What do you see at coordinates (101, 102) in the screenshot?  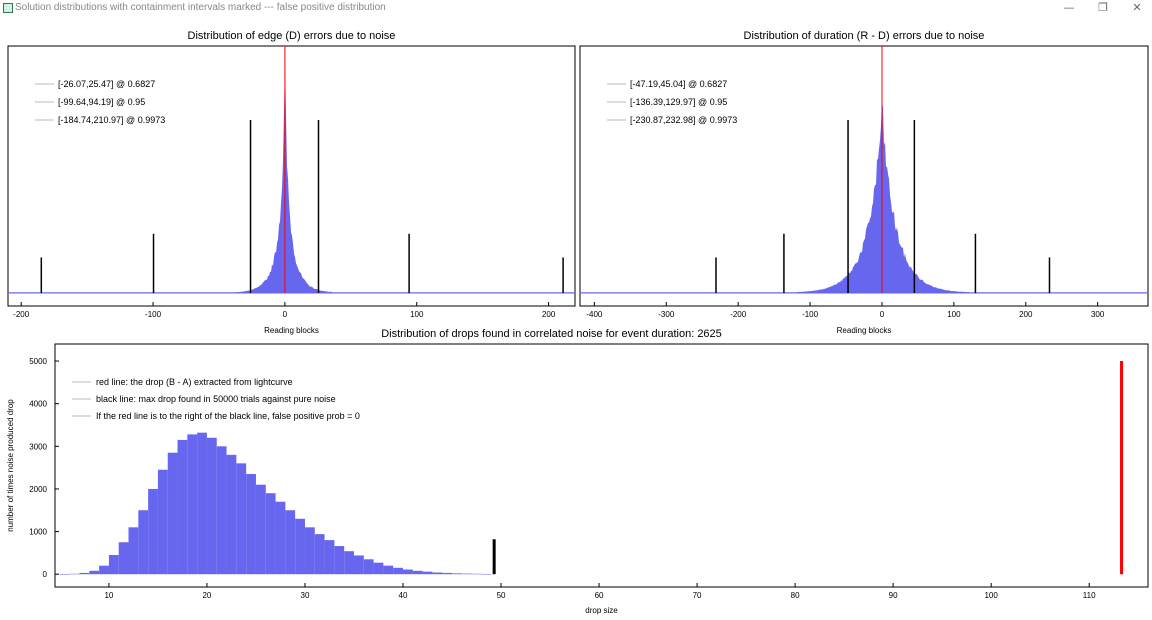 I see `legend-label-1: [-99.64,94.19] @ 0.95` at bounding box center [101, 102].